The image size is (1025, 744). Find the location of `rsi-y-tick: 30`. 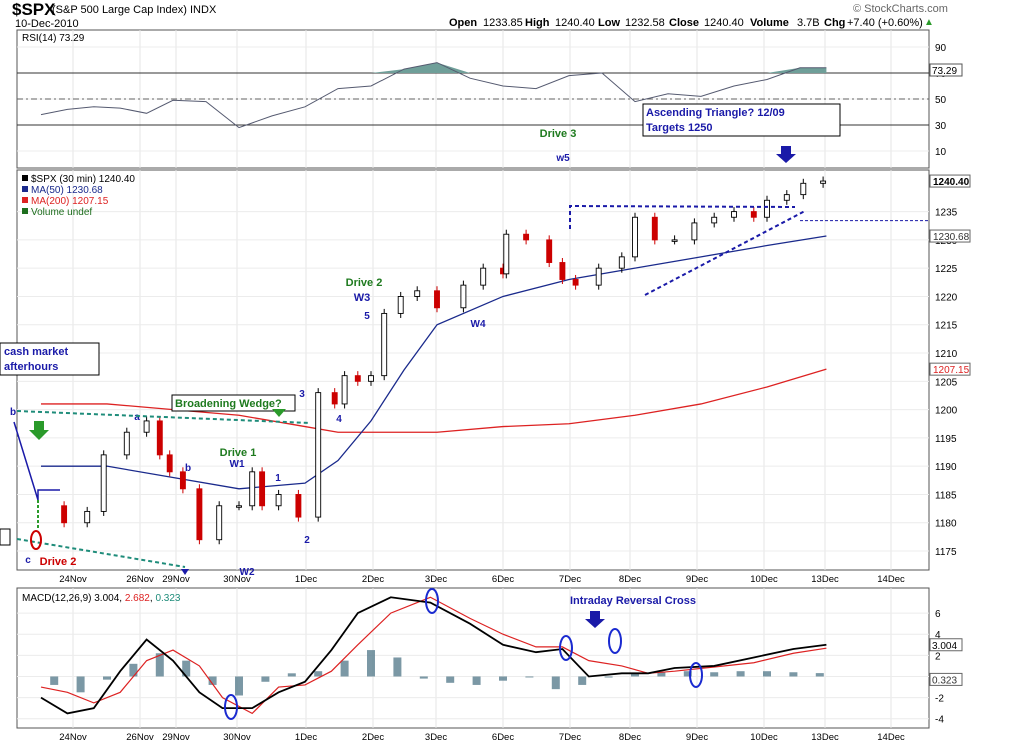

rsi-y-tick: 30 is located at coordinates (941, 126).